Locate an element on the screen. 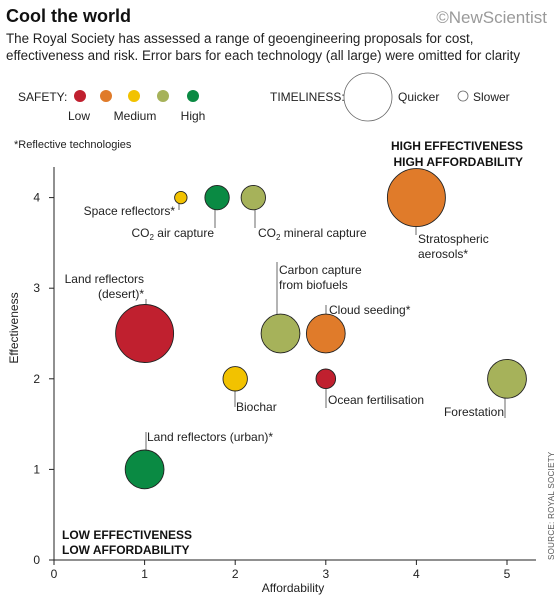 The image size is (555, 599). corner-bottom-left-line1: LOW EFFECTIVENESS is located at coordinates (127, 535).